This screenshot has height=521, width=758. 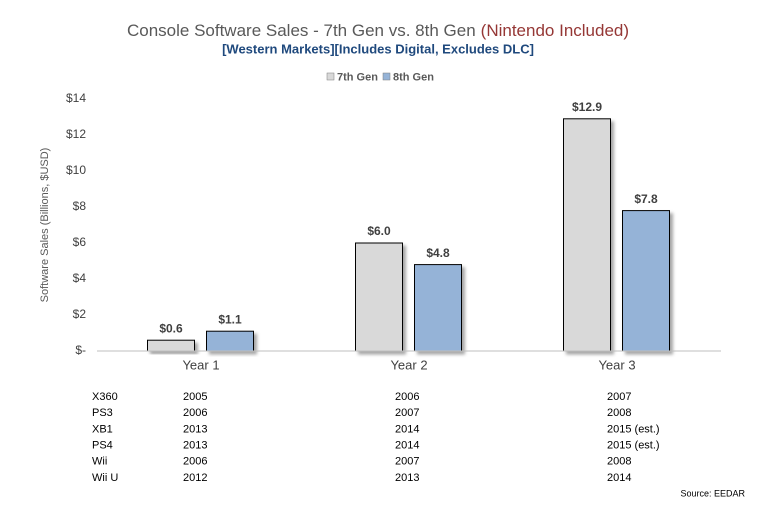 What do you see at coordinates (195, 478) in the screenshot?
I see `table-cell: 2012` at bounding box center [195, 478].